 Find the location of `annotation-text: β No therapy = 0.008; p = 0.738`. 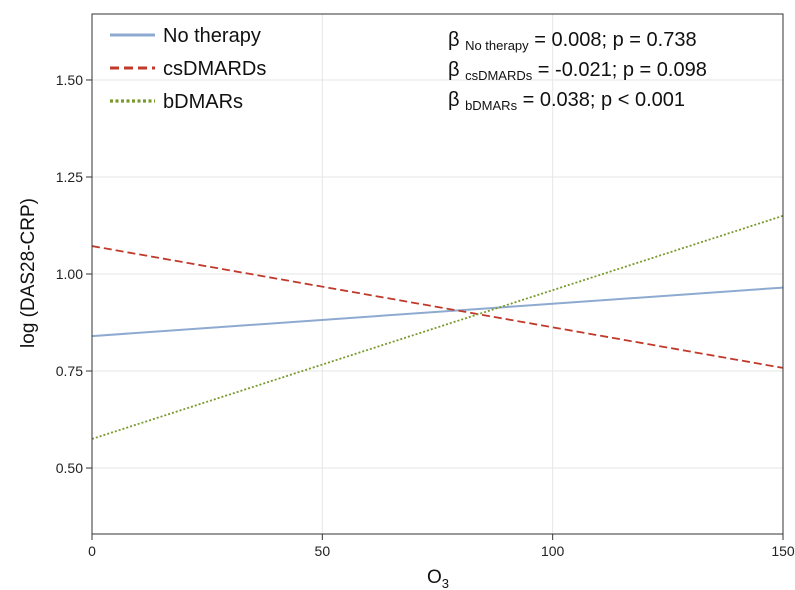

annotation-text: β No therapy = 0.008; p = 0.738 is located at coordinates (572, 41).